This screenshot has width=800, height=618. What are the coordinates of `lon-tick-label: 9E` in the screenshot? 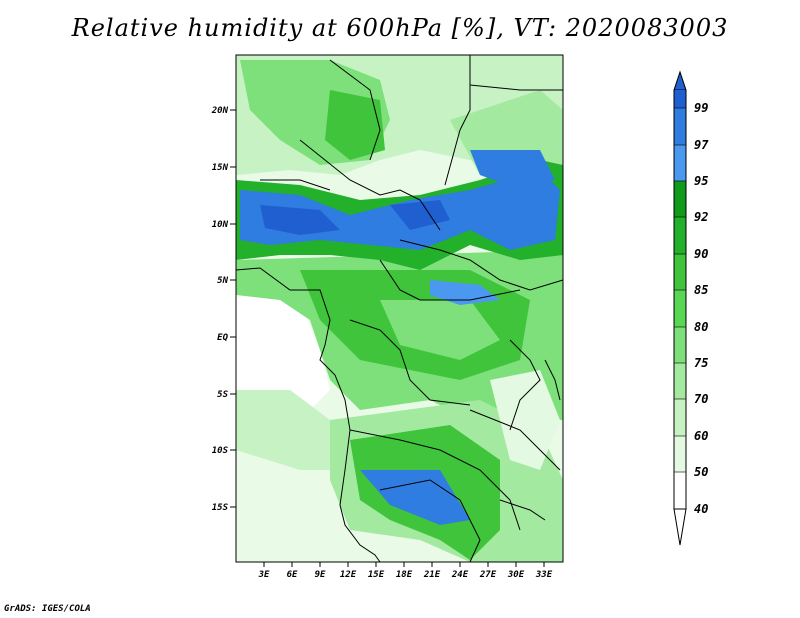 It's located at (320, 575).